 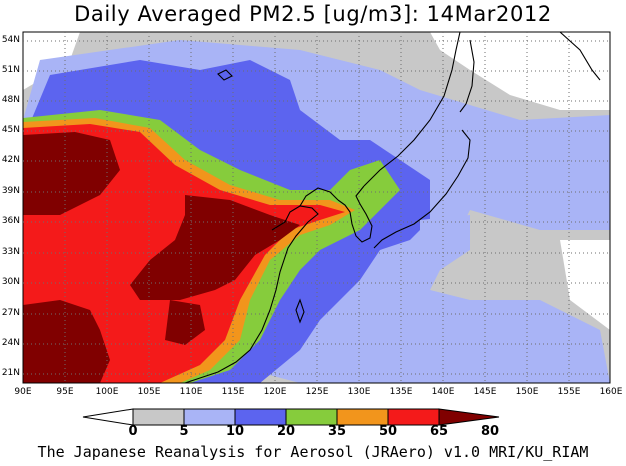 What do you see at coordinates (23, 392) in the screenshot?
I see `lon-tick-label: 90E` at bounding box center [23, 392].